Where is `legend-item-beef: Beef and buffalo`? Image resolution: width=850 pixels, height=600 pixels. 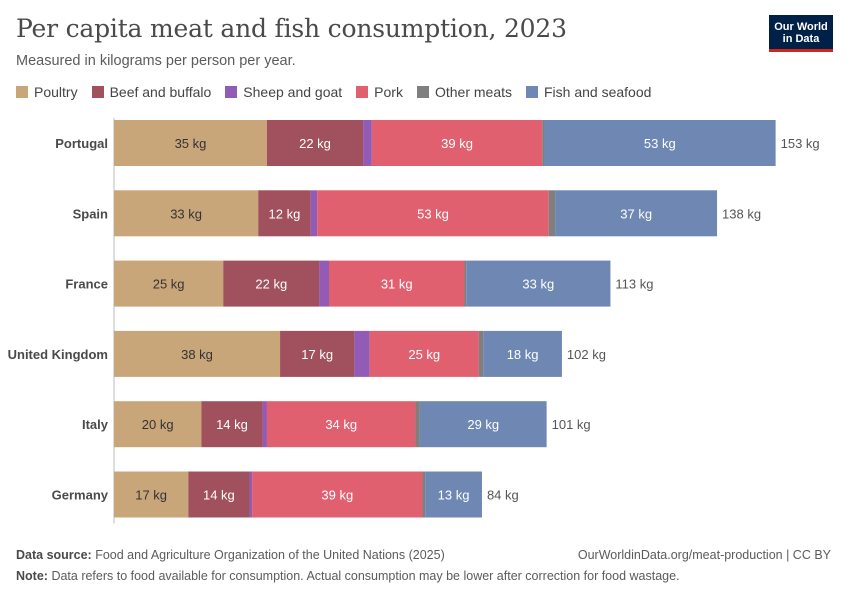 legend-item-beef: Beef and buffalo is located at coordinates (151, 92).